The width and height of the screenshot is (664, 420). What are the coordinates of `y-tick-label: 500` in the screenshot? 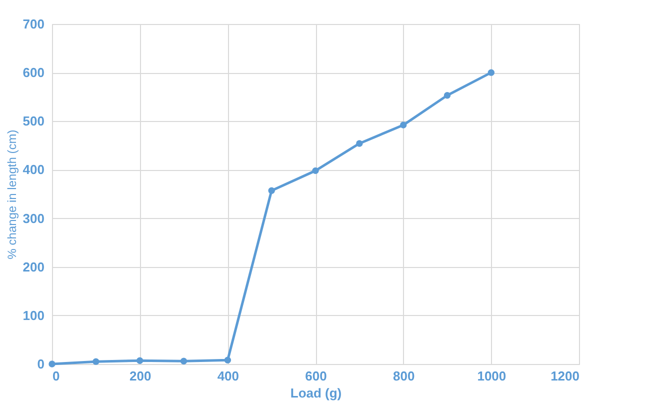 It's located at (33, 121).